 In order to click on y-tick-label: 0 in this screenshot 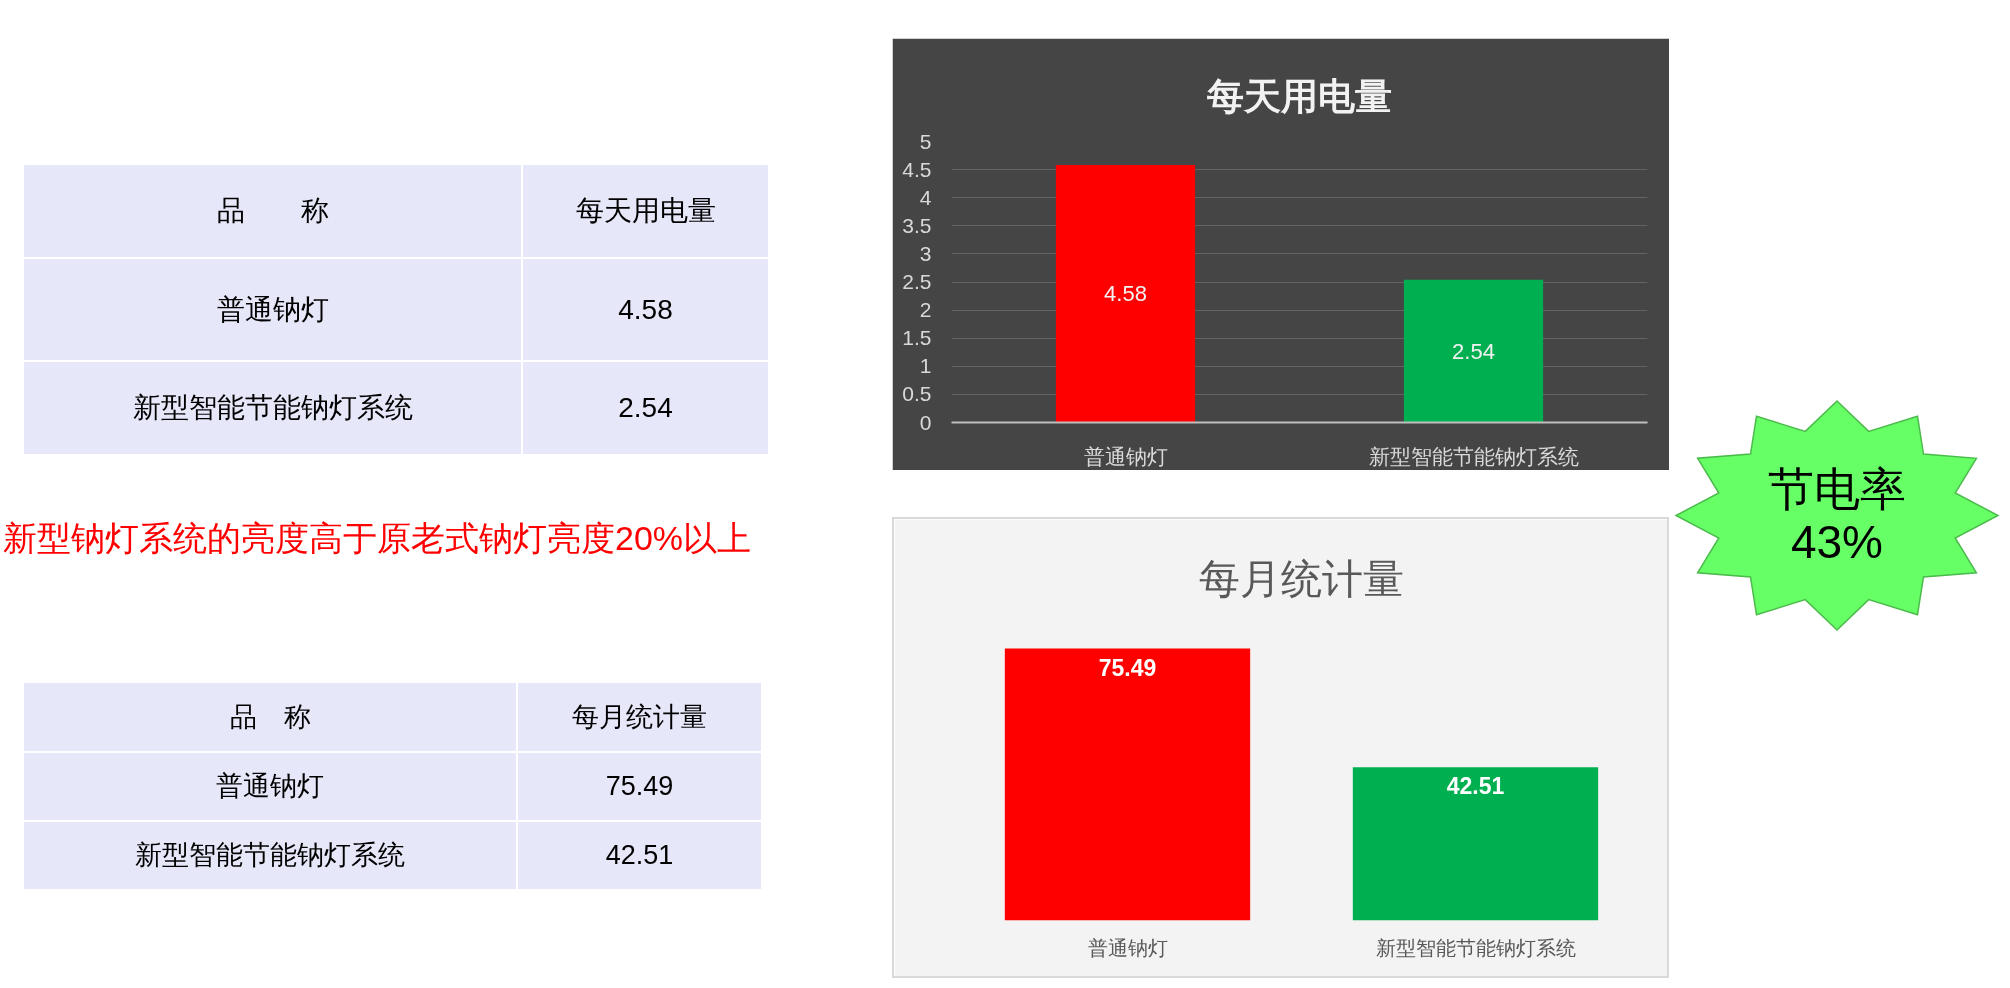, I will do `click(925, 422)`.